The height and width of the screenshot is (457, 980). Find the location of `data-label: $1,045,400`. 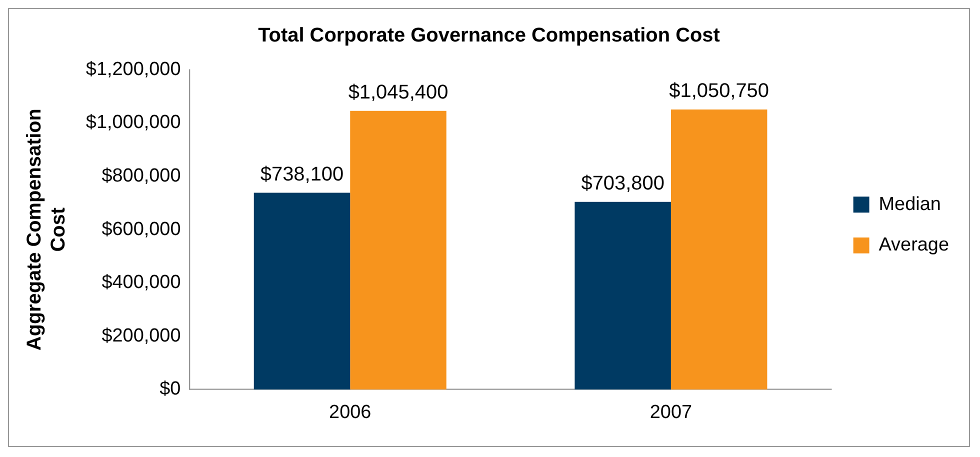

data-label: $1,045,400 is located at coordinates (398, 93).